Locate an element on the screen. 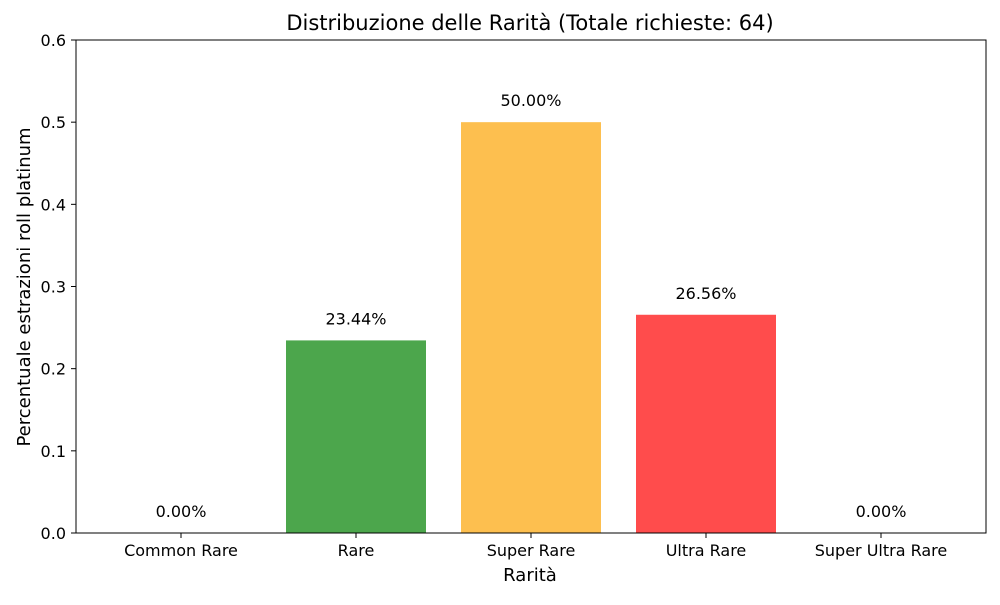 This screenshot has height=605, width=1000. y-tick-label: 0.1 is located at coordinates (53, 451).